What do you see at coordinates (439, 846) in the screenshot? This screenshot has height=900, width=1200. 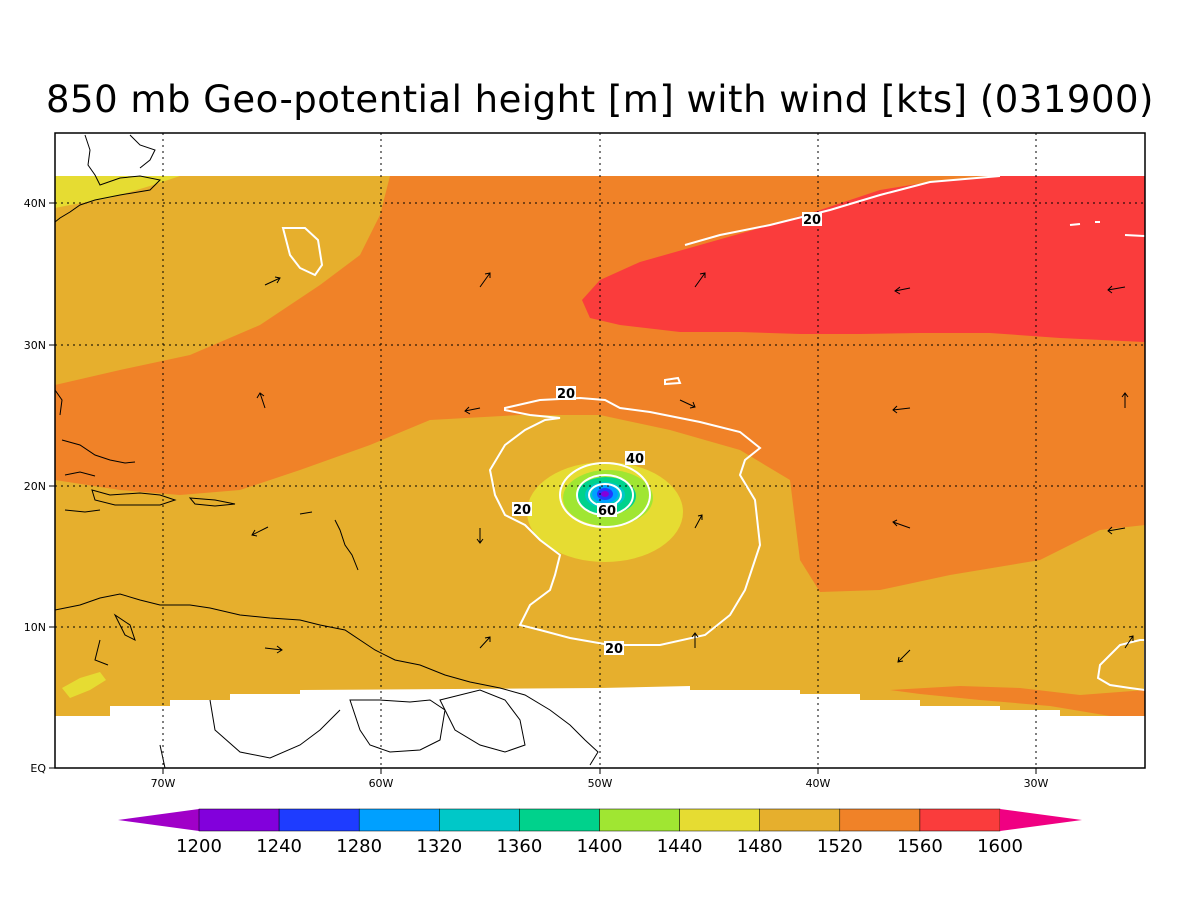 I see `colorbar-label: 1320` at bounding box center [439, 846].